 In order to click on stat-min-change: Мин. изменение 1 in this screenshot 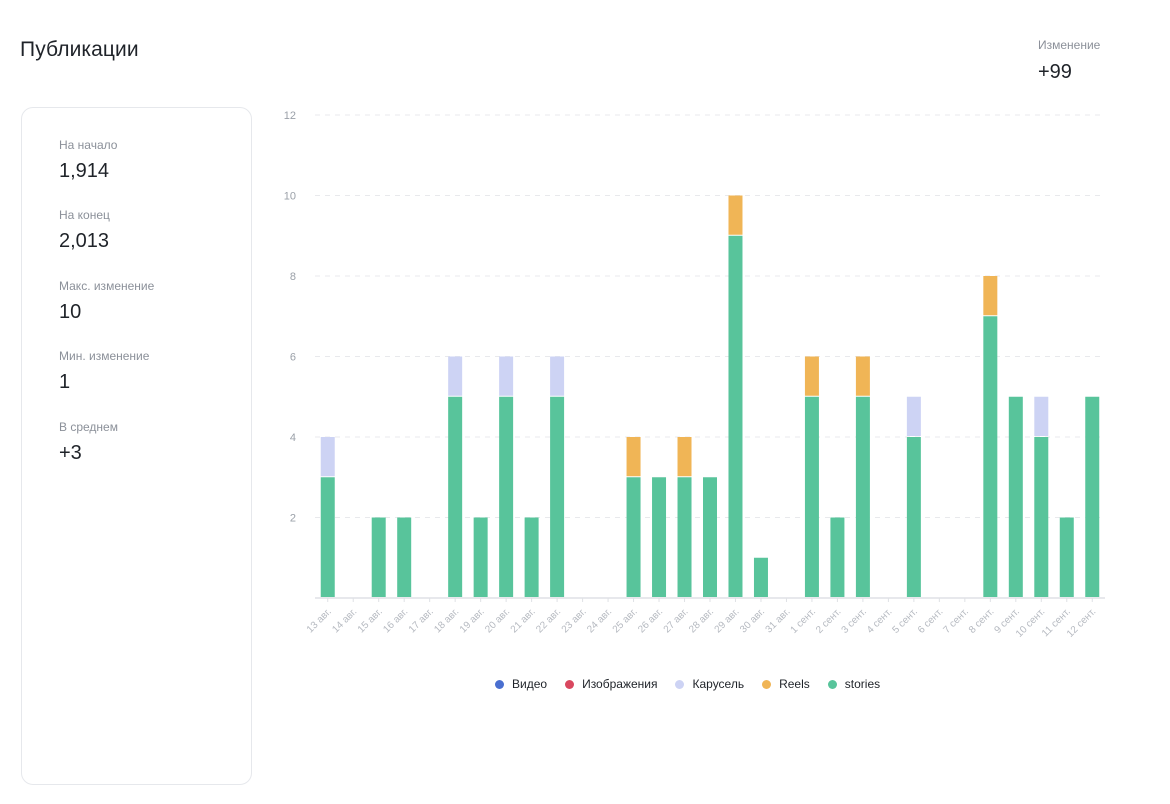, I will do `click(104, 371)`.